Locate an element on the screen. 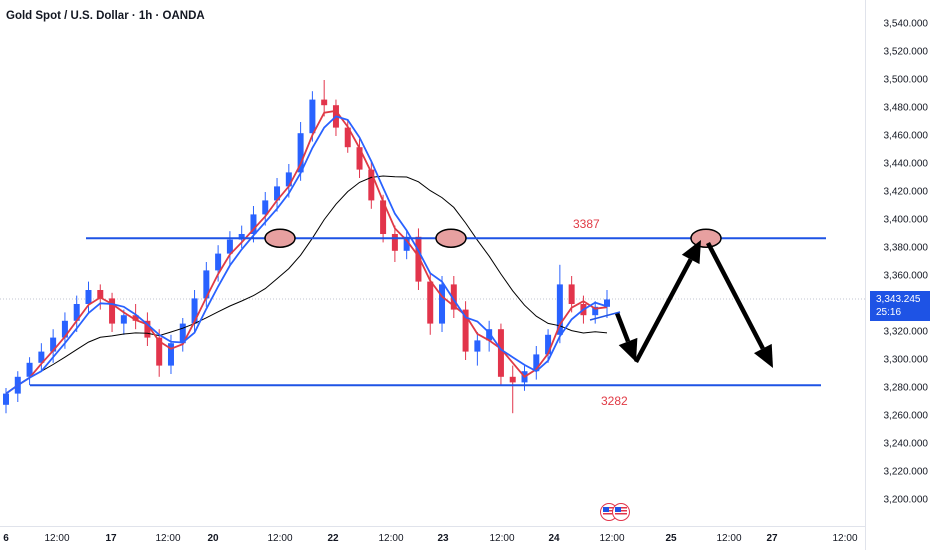 The width and height of the screenshot is (932, 550). level-label-3282: 3282 is located at coordinates (614, 401).